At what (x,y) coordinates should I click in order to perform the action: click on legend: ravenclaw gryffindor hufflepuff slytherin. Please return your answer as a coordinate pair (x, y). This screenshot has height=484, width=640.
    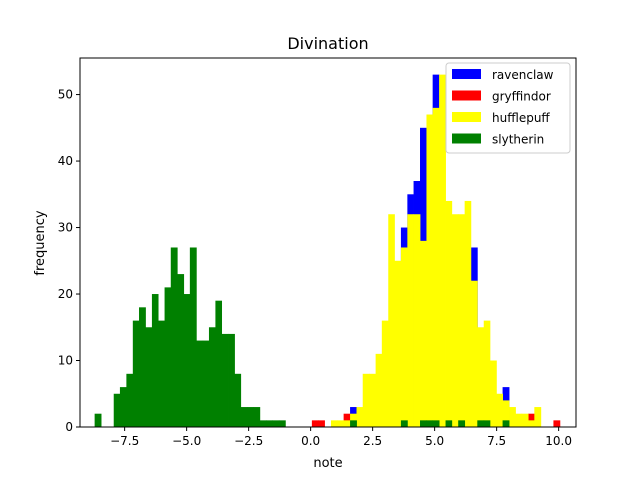
    Looking at the image, I should click on (508, 108).